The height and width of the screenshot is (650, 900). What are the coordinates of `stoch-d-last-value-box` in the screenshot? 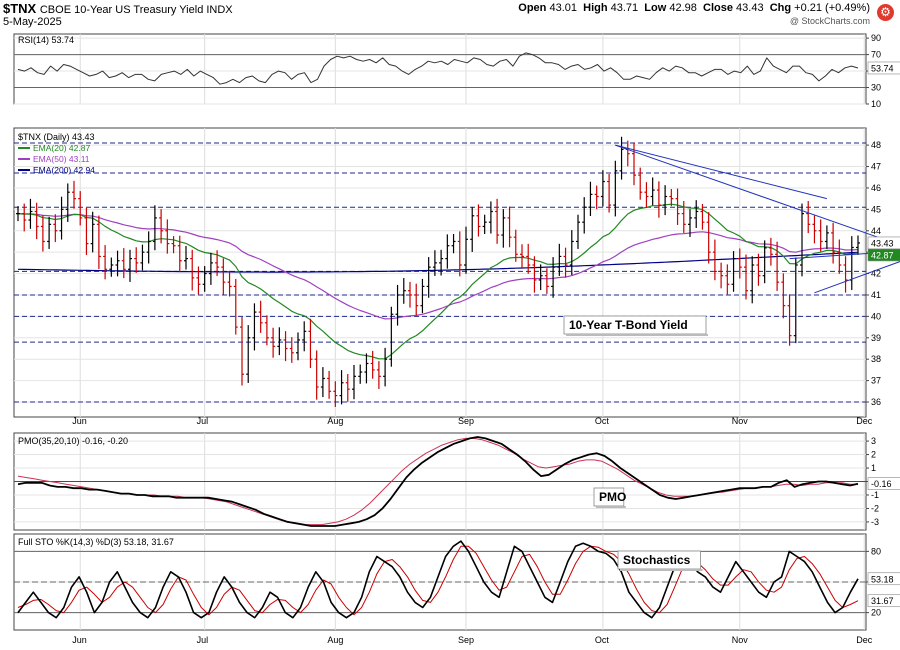 It's located at (883, 601).